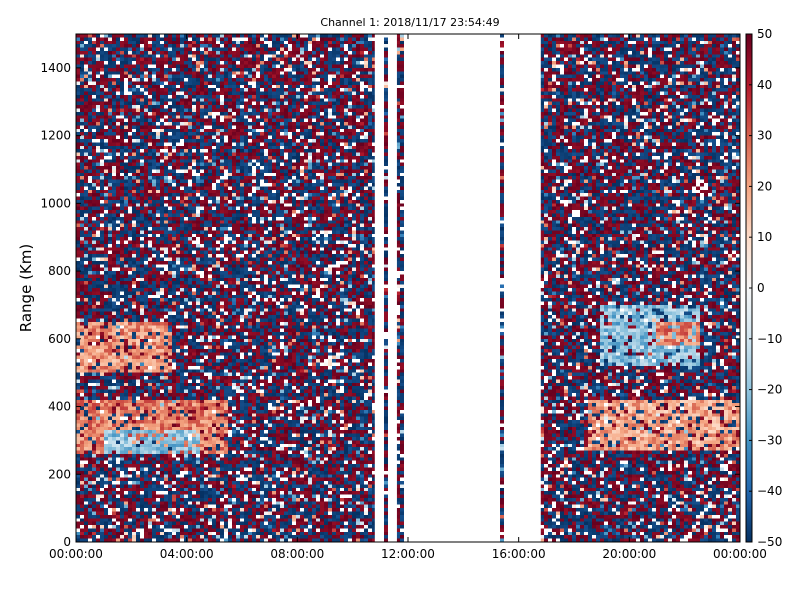 This screenshot has width=800, height=600. I want to click on colorbar-tick-label: −40, so click(769, 491).